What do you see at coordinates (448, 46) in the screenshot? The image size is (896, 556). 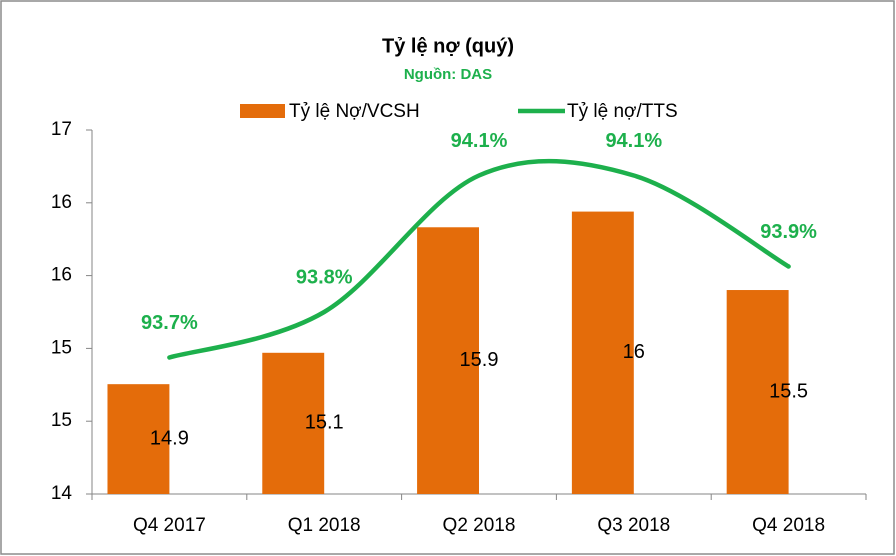 I see `chart-title: Tỷ lệ nợ (quý)` at bounding box center [448, 46].